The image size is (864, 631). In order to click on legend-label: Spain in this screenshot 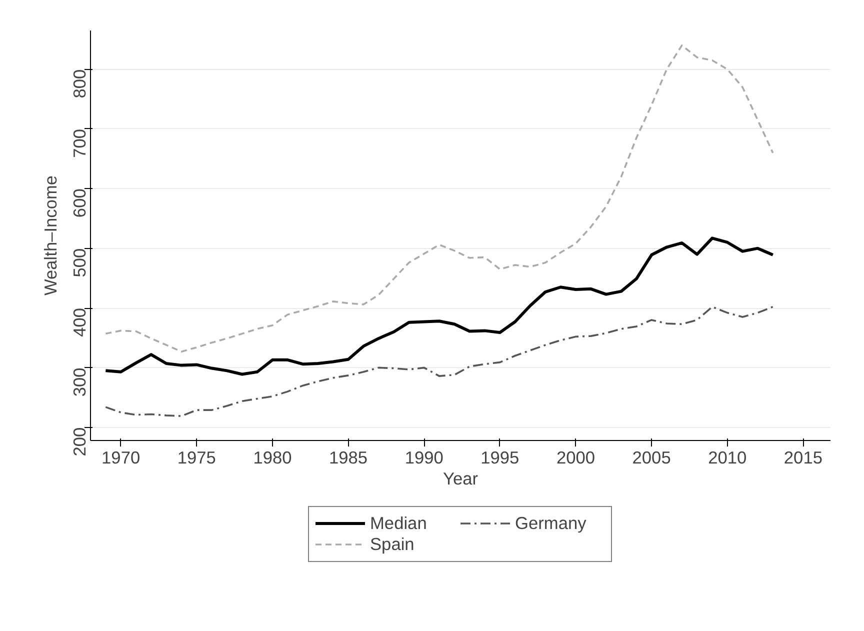, I will do `click(393, 544)`.